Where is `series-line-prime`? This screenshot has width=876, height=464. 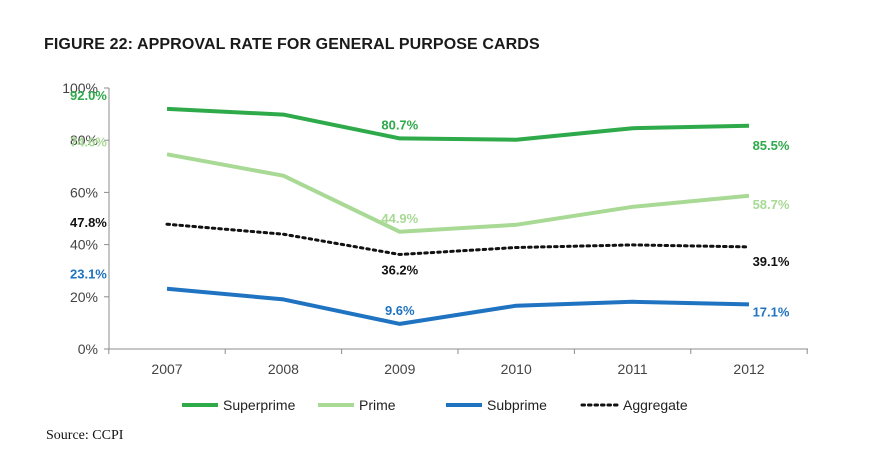 series-line-prime is located at coordinates (458, 193).